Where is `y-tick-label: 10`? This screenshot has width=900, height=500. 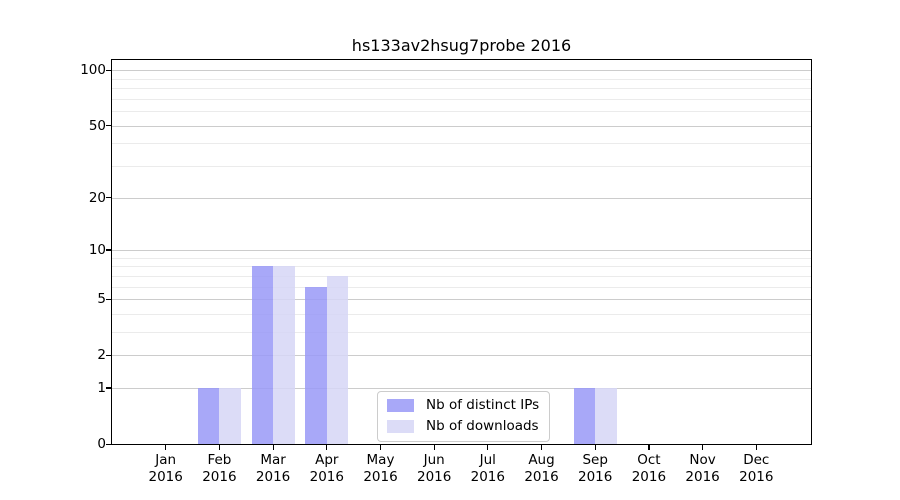 y-tick-label: 10 is located at coordinates (97, 249).